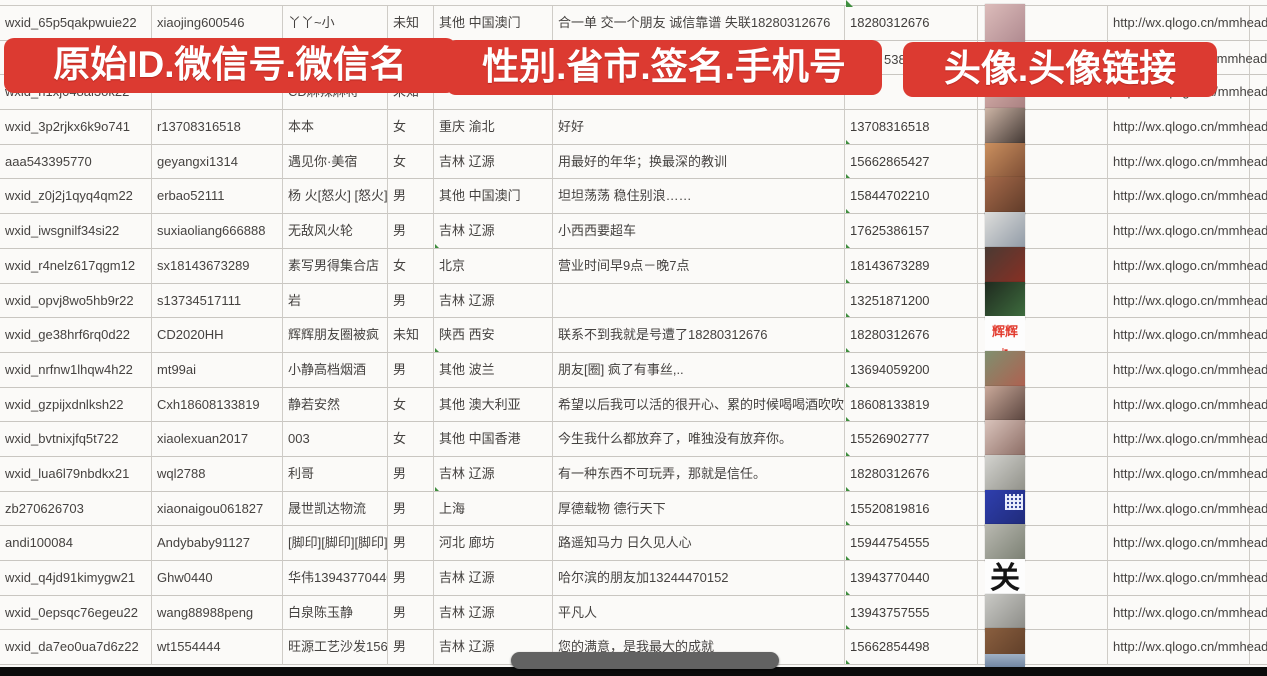  What do you see at coordinates (699, 301) in the screenshot?
I see `cell-signature` at bounding box center [699, 301].